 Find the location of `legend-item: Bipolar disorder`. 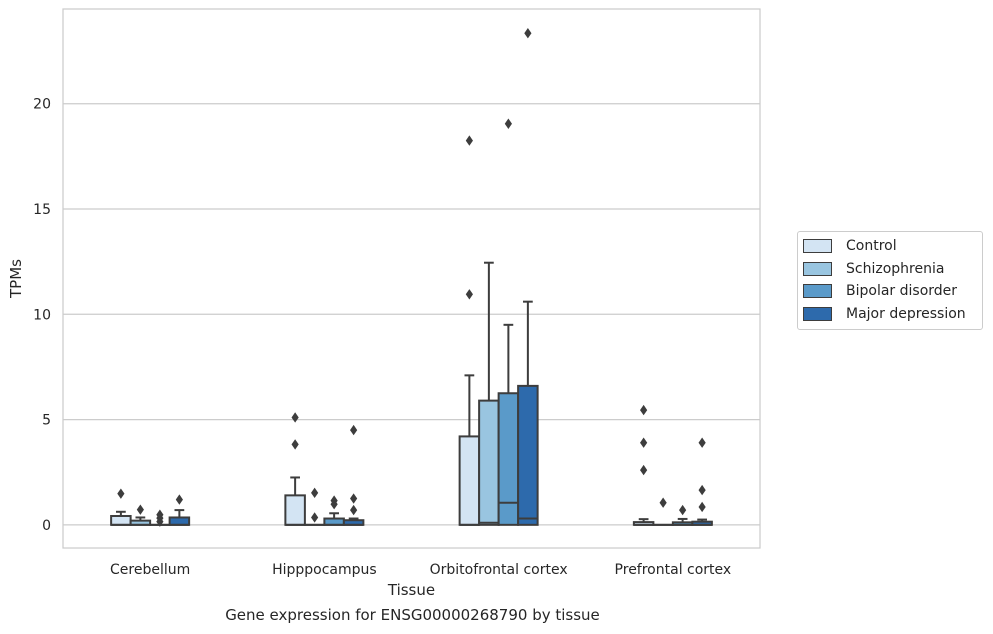

legend-item: Bipolar disorder is located at coordinates (890, 291).